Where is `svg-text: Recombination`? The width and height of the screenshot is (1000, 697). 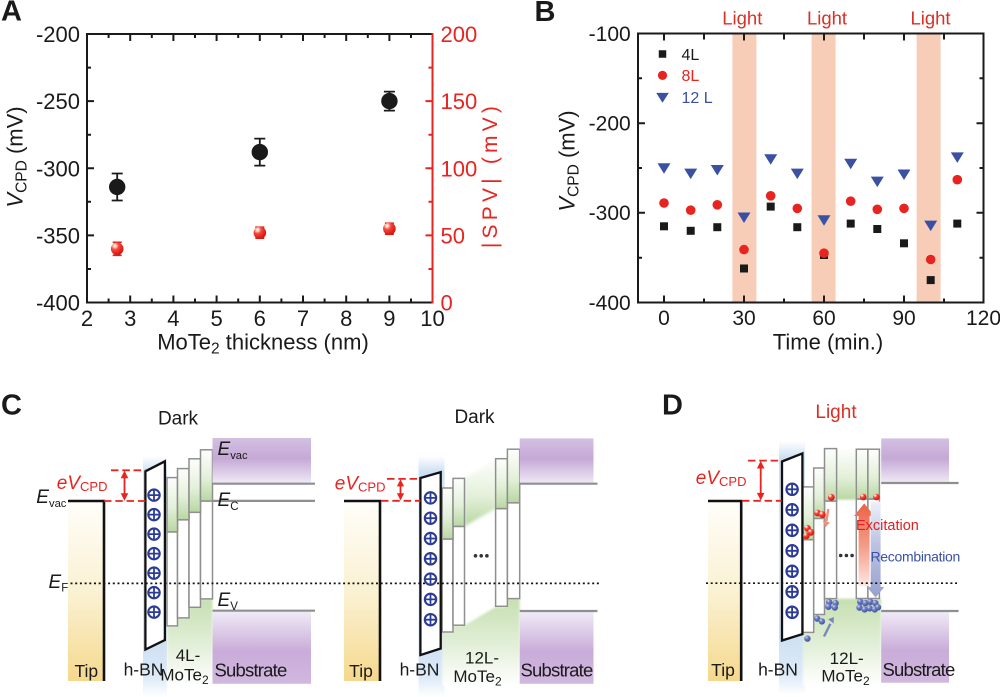
svg-text: Recombination is located at coordinates (916, 557).